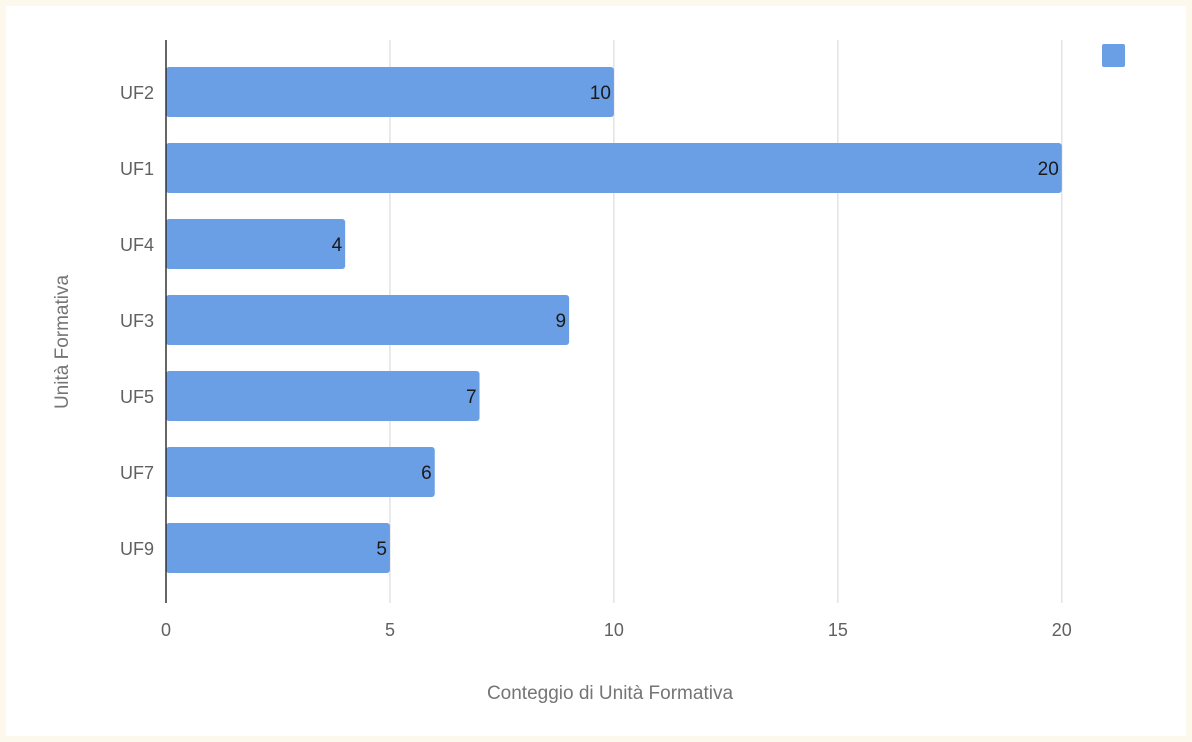  What do you see at coordinates (561, 321) in the screenshot?
I see `data-label-uf3: 9` at bounding box center [561, 321].